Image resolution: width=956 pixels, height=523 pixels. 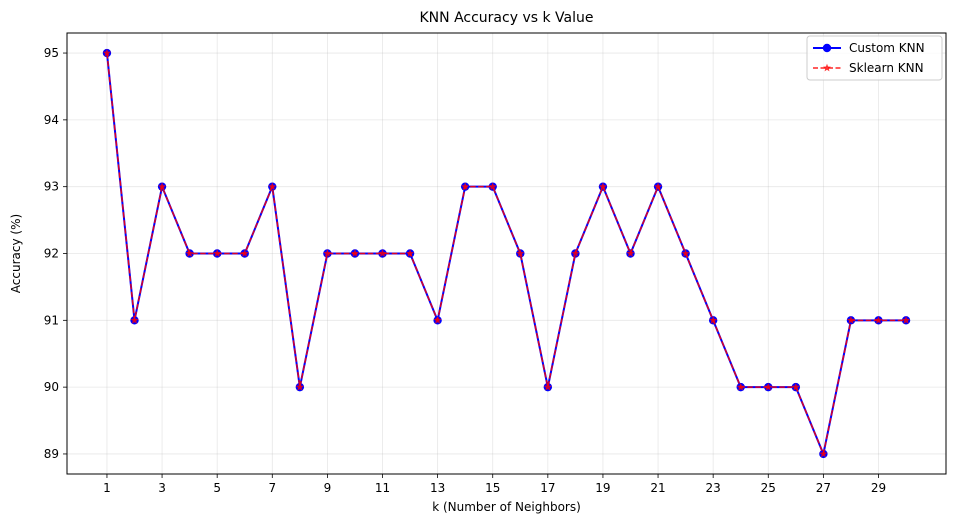 What do you see at coordinates (878, 488) in the screenshot?
I see `x-tick-label: 29` at bounding box center [878, 488].